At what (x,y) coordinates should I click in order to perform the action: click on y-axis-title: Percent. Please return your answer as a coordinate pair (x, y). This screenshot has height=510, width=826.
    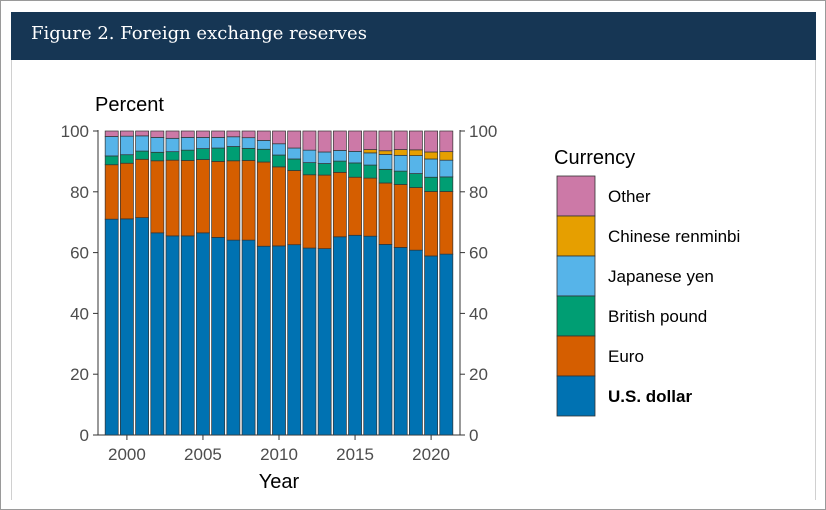
    Looking at the image, I should click on (129, 105).